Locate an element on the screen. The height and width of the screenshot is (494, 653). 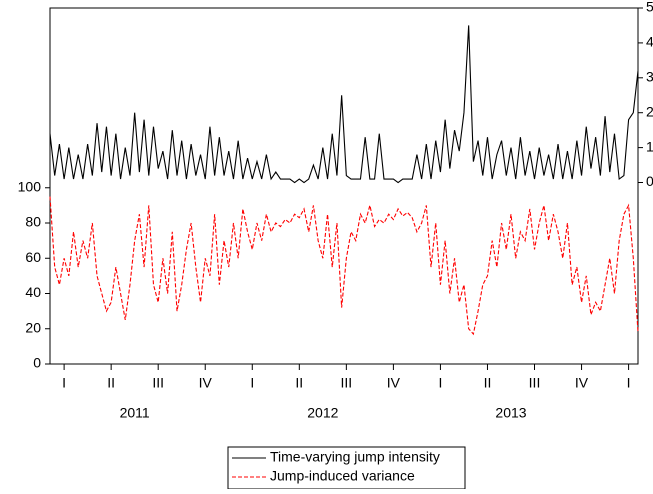
y2-tick-label: 5 is located at coordinates (649, 7).